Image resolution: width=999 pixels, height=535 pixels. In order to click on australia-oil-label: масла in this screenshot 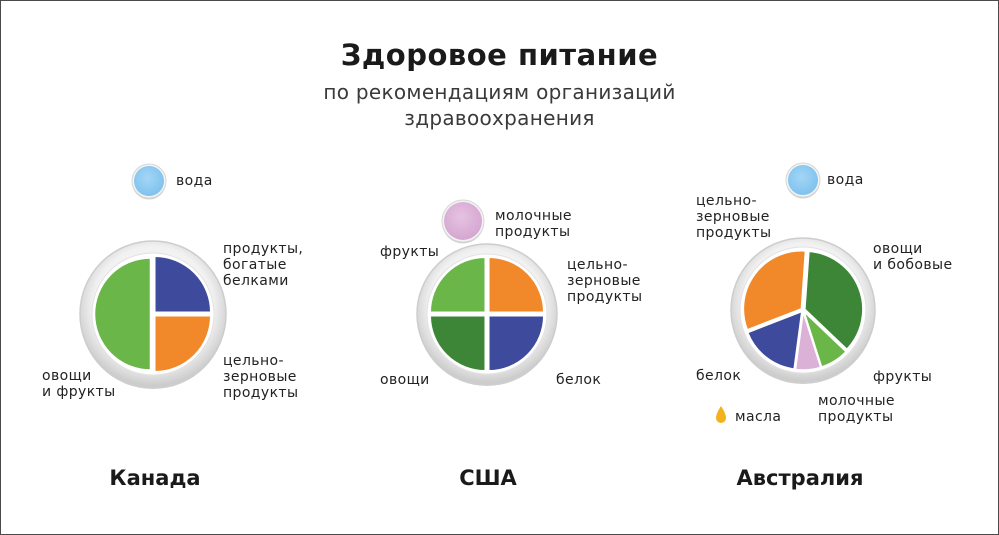, I will do `click(758, 417)`.